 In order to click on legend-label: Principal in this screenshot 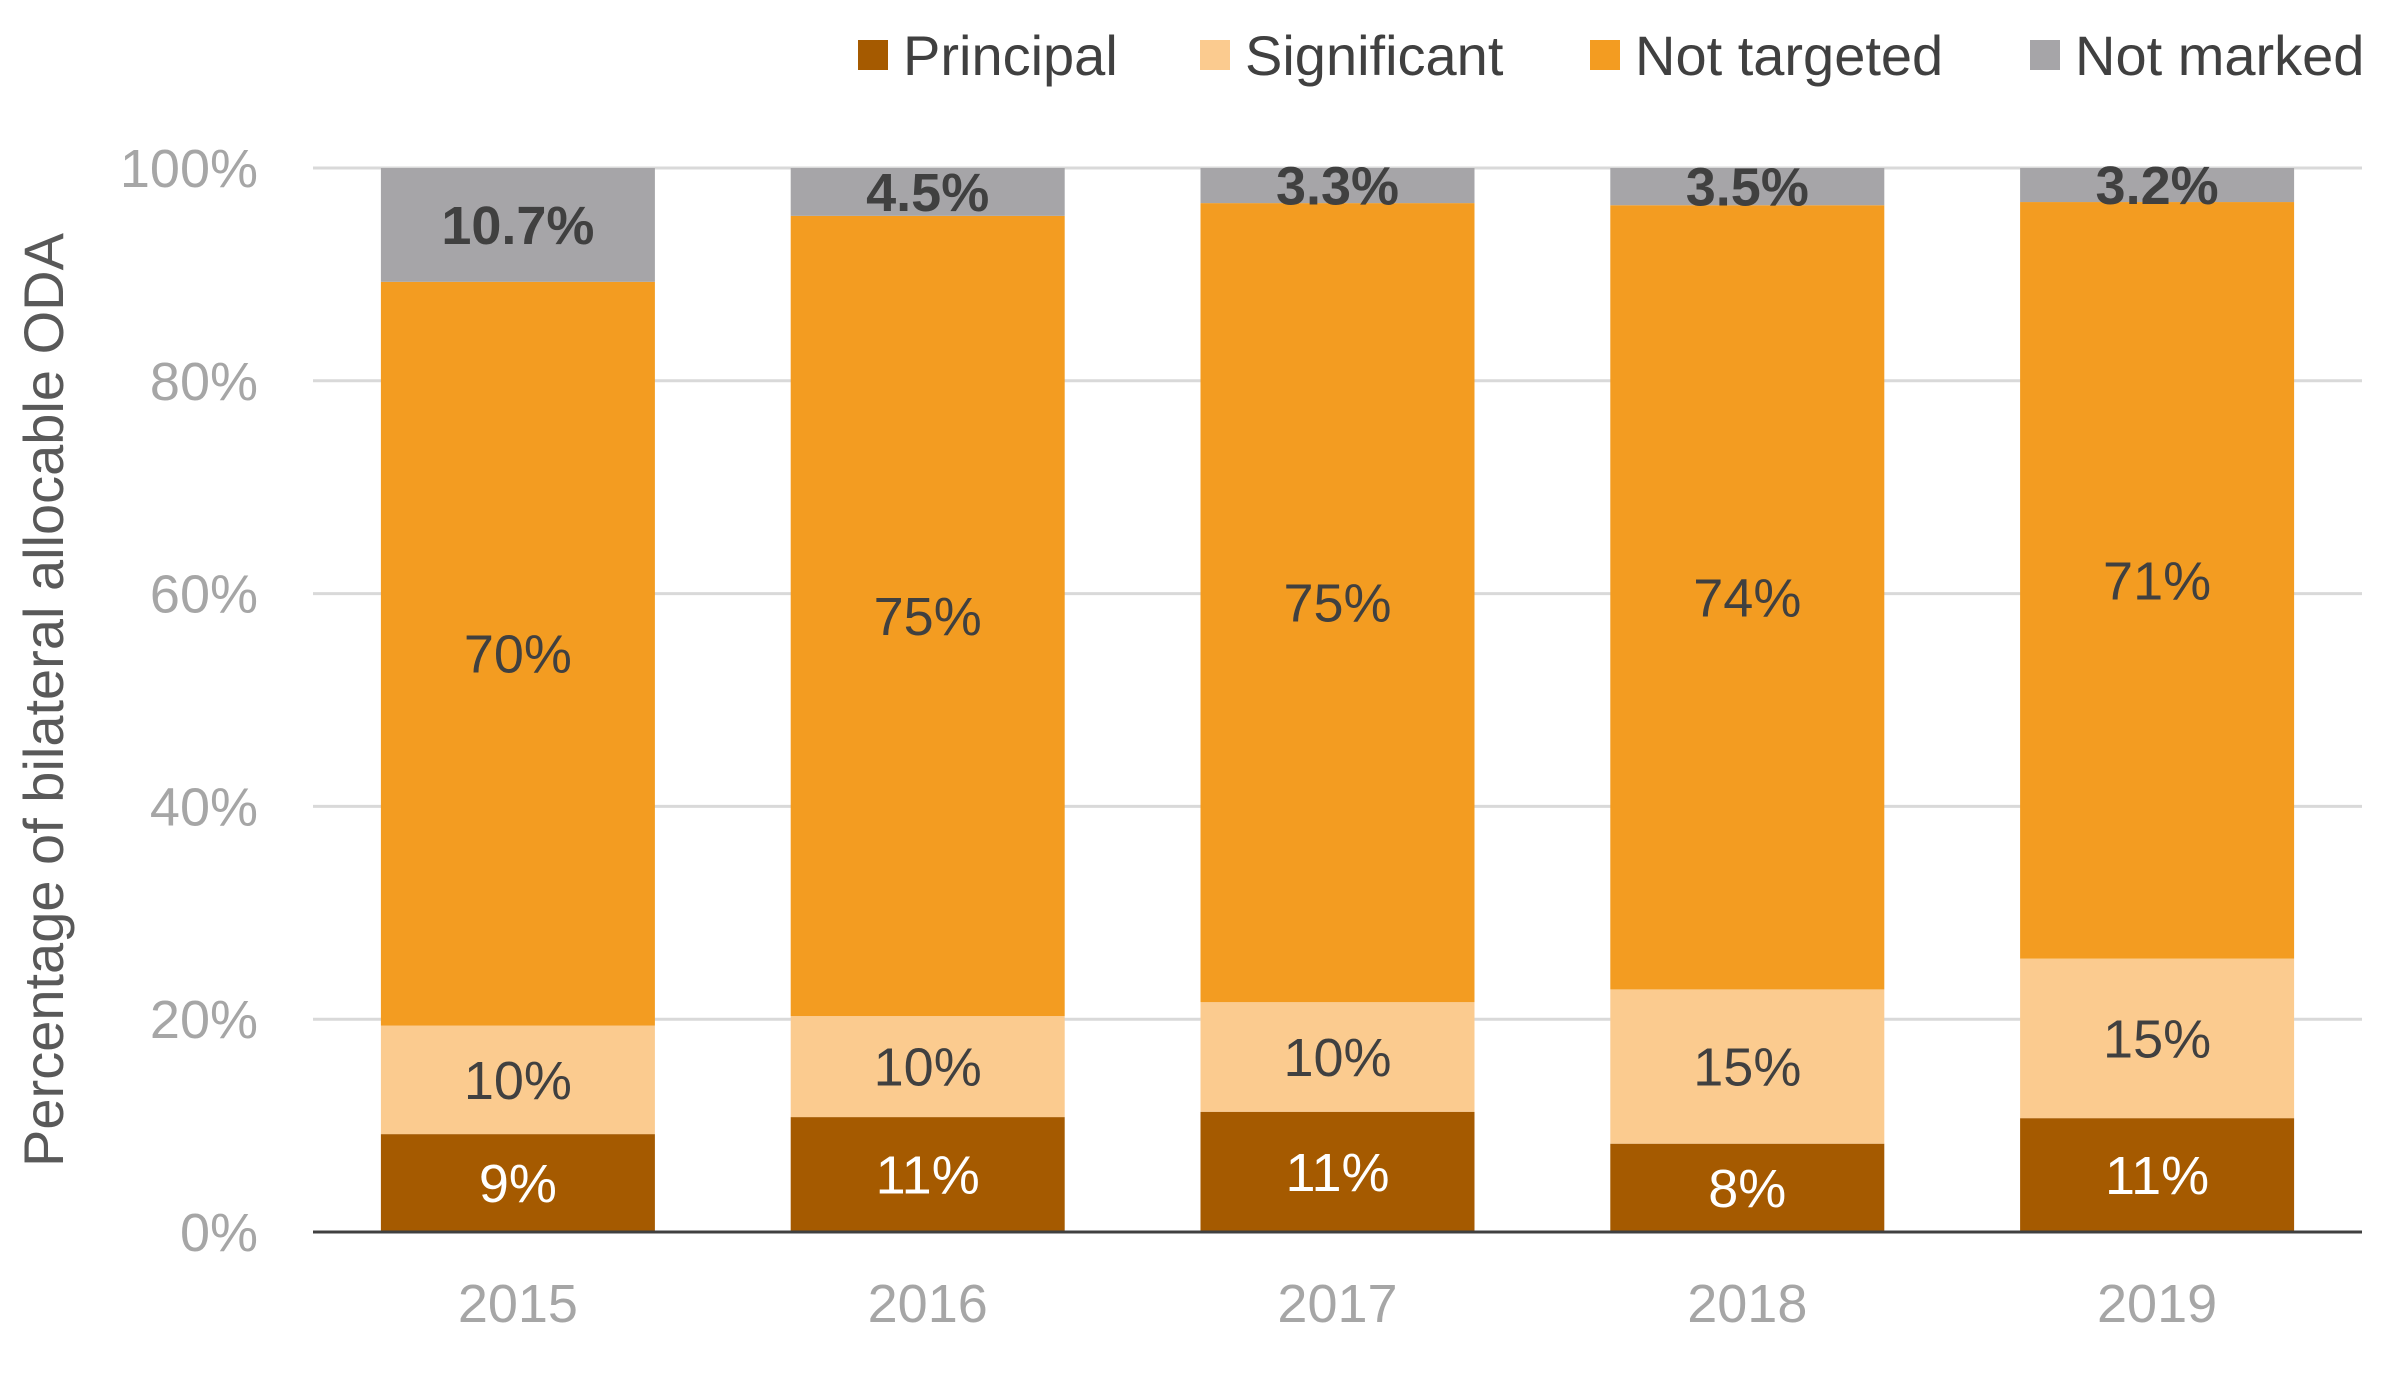, I will do `click(1010, 55)`.